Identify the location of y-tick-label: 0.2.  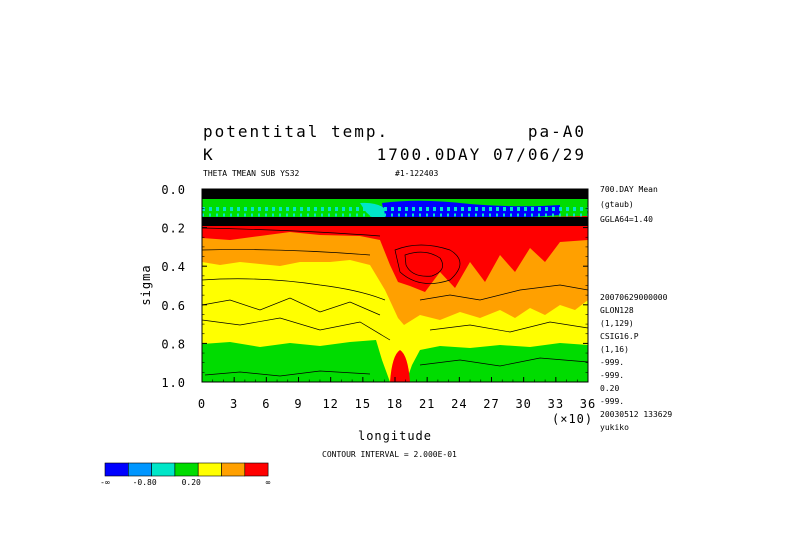
(173, 229).